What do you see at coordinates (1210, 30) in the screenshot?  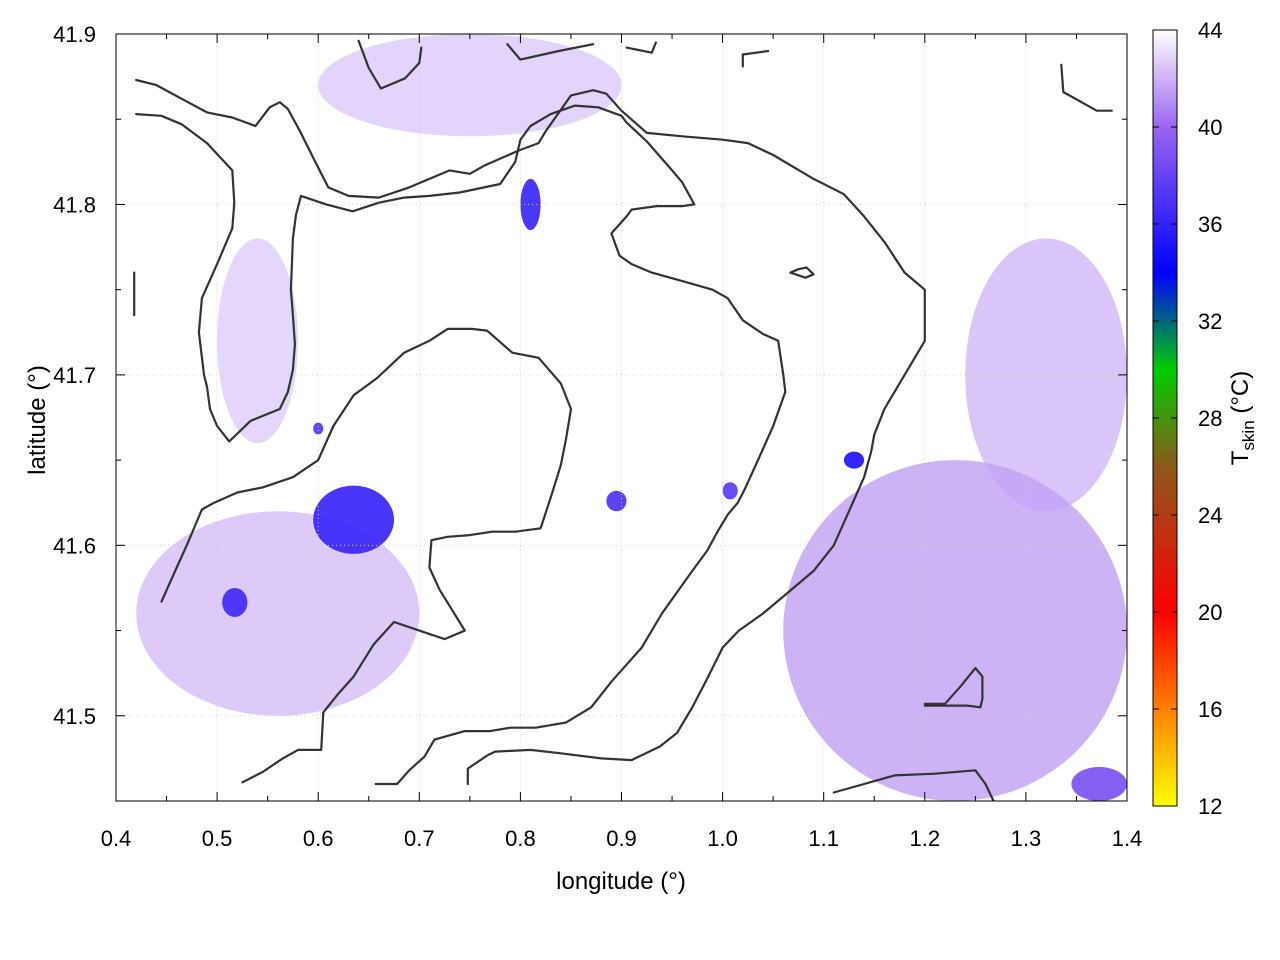 I see `colorbar-tick-label: 44` at bounding box center [1210, 30].